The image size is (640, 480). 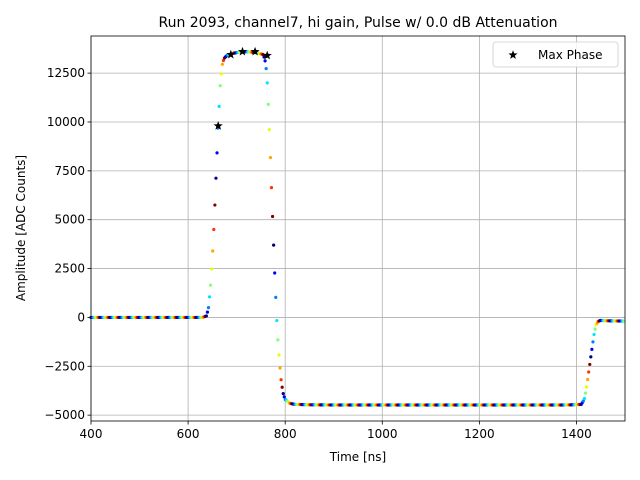 I want to click on x-tick-label: 600, so click(x=188, y=434).